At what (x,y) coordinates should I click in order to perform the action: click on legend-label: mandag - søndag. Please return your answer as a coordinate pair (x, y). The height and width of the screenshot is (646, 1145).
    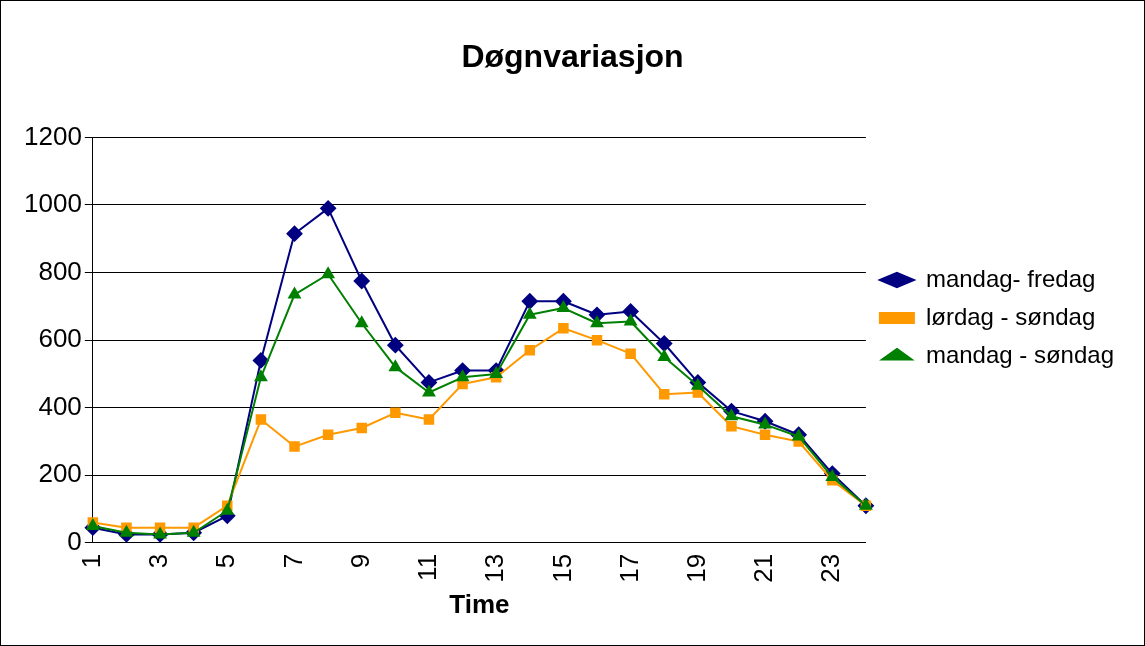
    Looking at the image, I should click on (1019, 354).